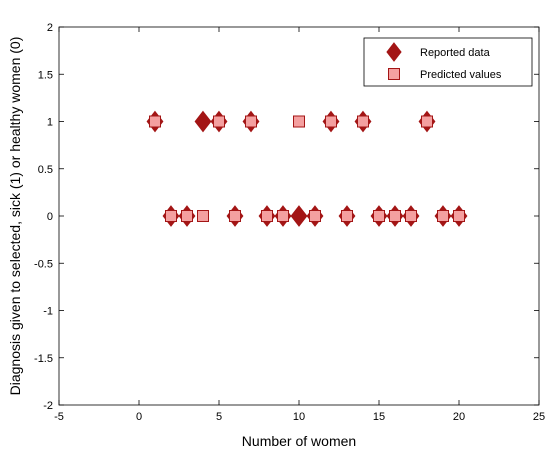 The height and width of the screenshot is (454, 550). Describe the element at coordinates (219, 417) in the screenshot. I see `x-tick-label: 5` at that location.